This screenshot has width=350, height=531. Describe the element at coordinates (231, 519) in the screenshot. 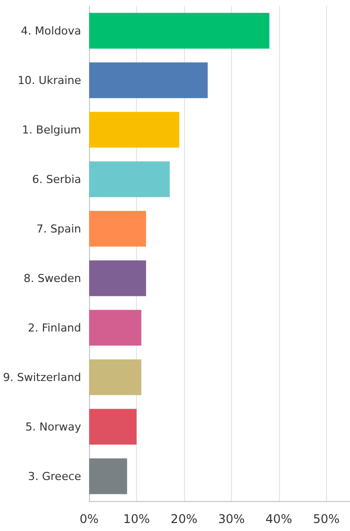

I see `x-tick-label: 30%` at that location.